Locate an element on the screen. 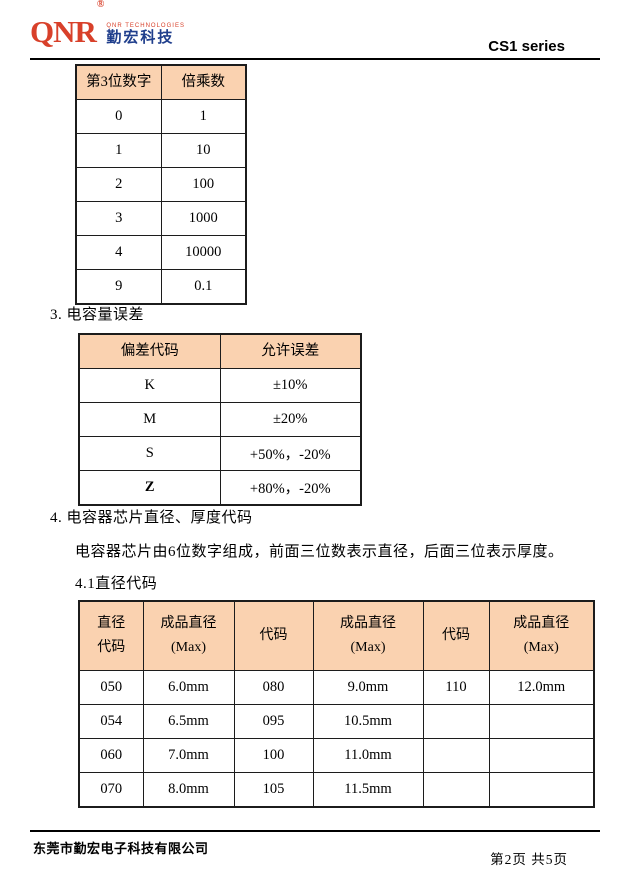  table-row: K ±10% is located at coordinates (220, 385).